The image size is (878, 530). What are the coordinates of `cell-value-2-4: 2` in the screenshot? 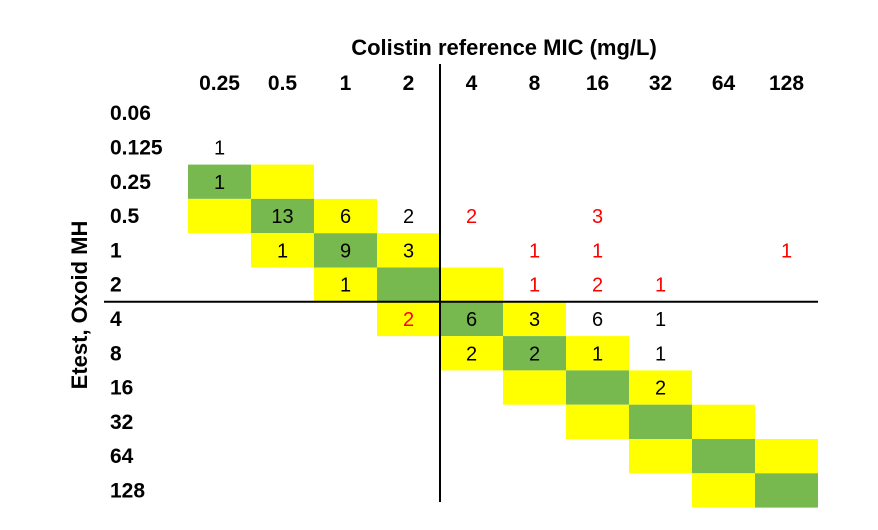 It's located at (408, 320).